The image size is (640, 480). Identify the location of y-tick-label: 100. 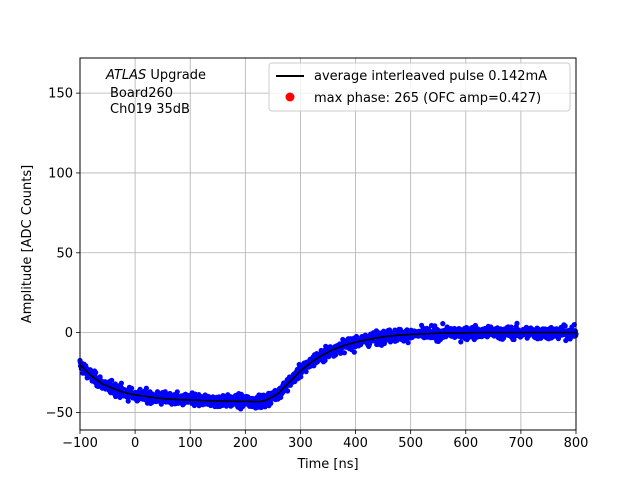
(60, 173).